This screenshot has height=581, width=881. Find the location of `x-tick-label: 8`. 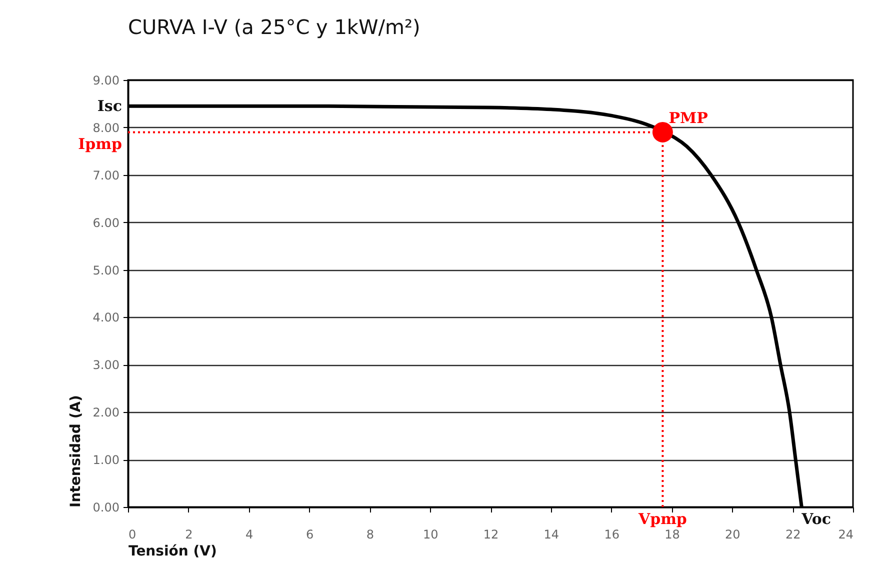

x-tick-label: 8 is located at coordinates (370, 535).